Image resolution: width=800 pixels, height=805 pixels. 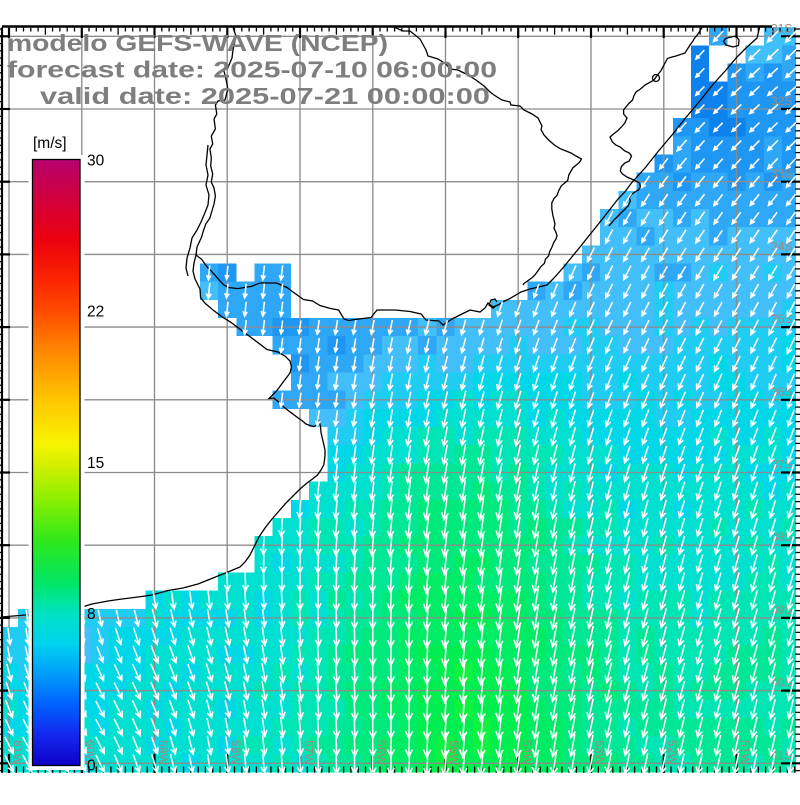 I want to click on svg-text: 0, so click(x=91, y=766).